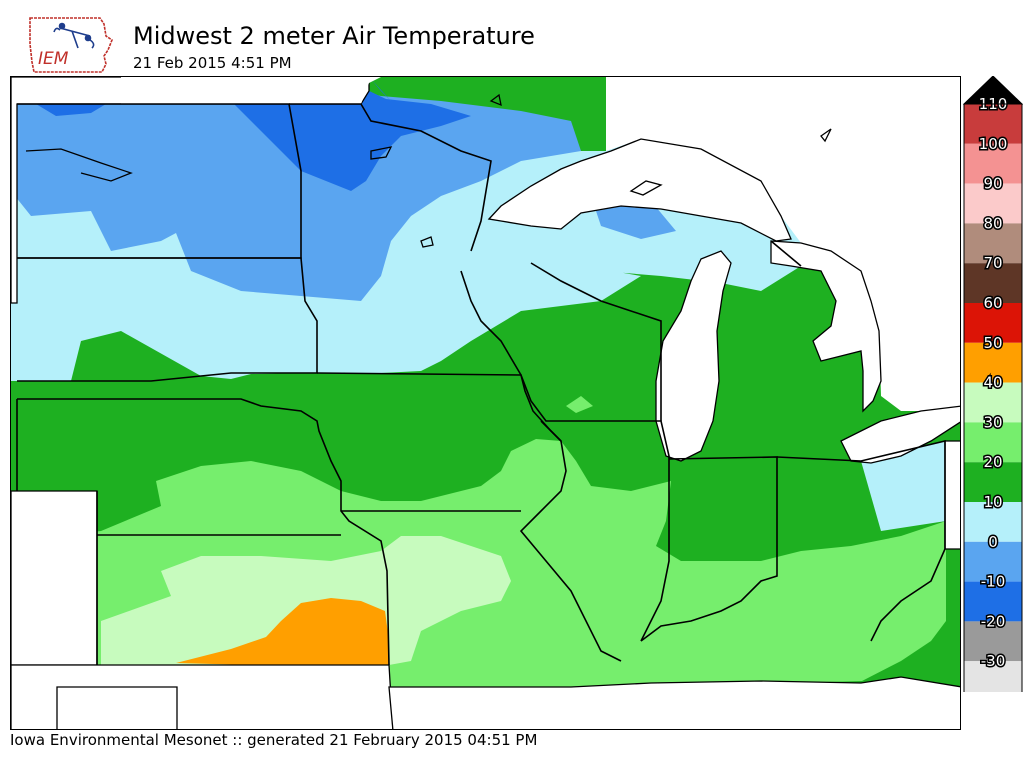  Describe the element at coordinates (74, 35) in the screenshot. I see `weather-instrument-icon` at that location.